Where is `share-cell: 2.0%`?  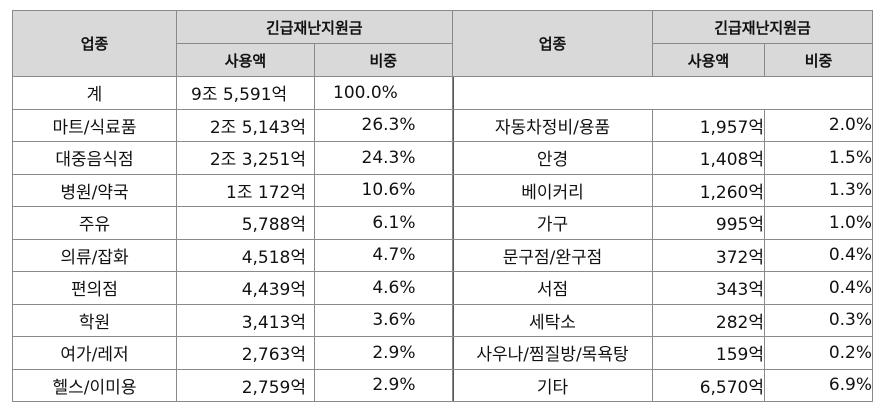 share-cell: 2.0% is located at coordinates (818, 125).